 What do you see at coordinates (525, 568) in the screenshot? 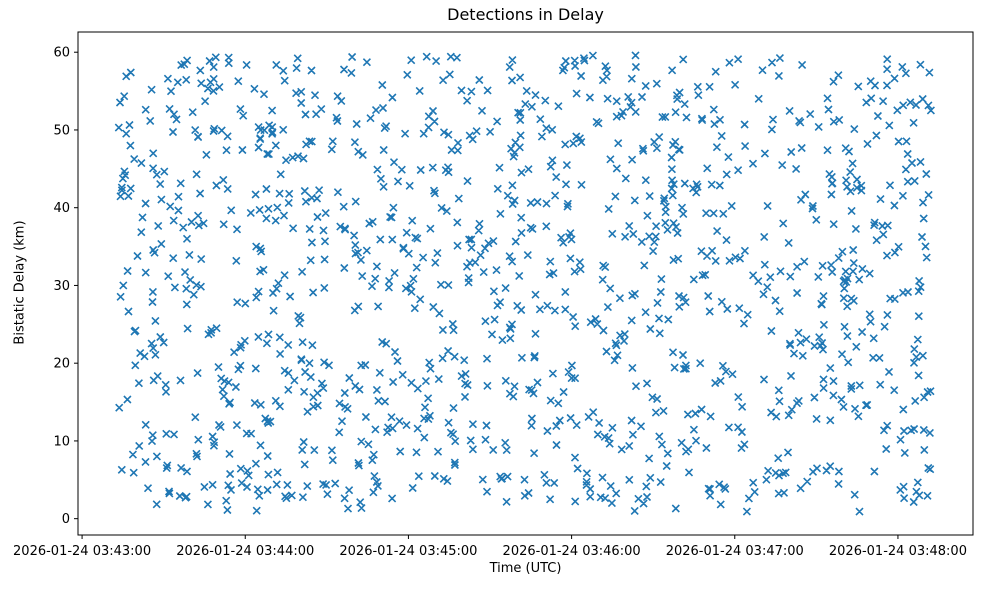
I see `x-axis-label: Time (UTC)` at bounding box center [525, 568].